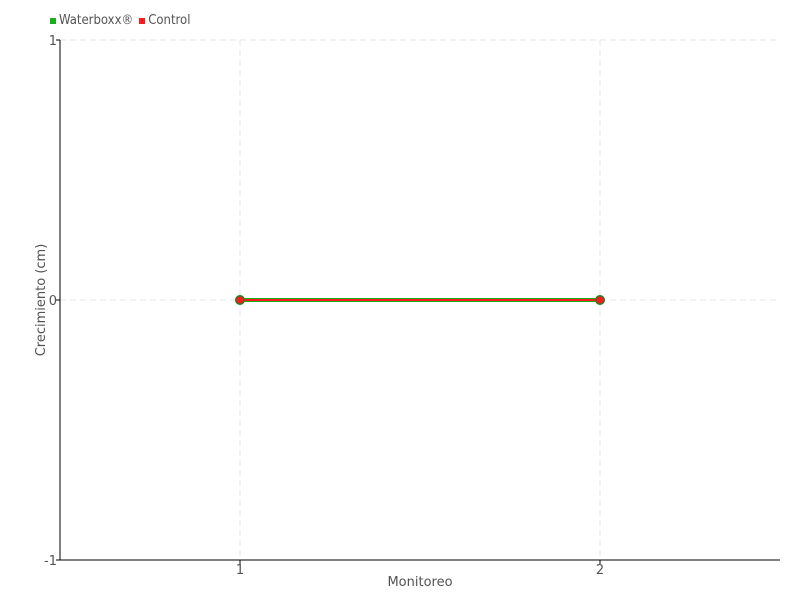 This screenshot has width=800, height=600. What do you see at coordinates (600, 570) in the screenshot?
I see `x-tick-label: 2` at bounding box center [600, 570].